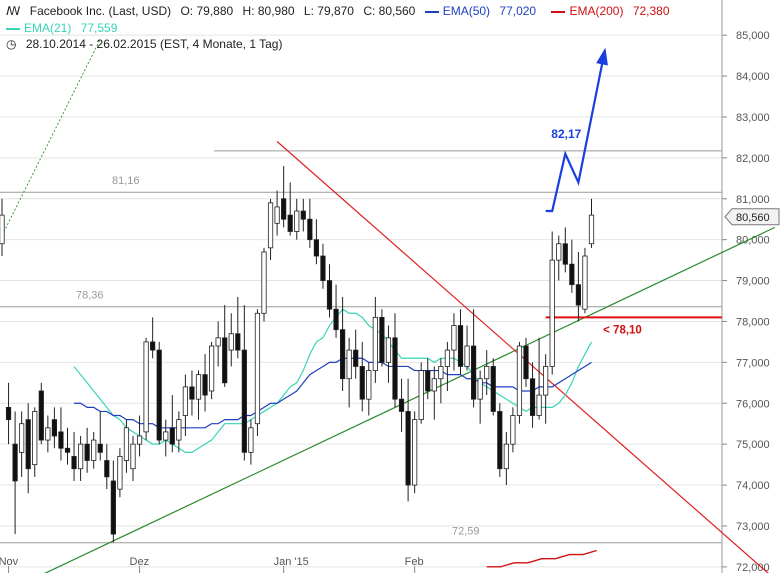 Image resolution: width=780 pixels, height=573 pixels. Describe the element at coordinates (9, 562) in the screenshot. I see `x-tick-label: Nov` at that location.